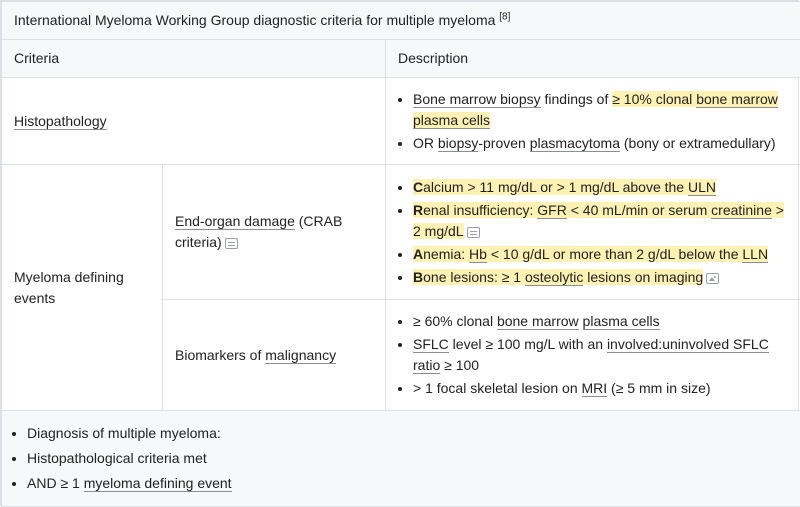 The image size is (800, 507). Describe the element at coordinates (713, 278) in the screenshot. I see `image-icon` at that location.